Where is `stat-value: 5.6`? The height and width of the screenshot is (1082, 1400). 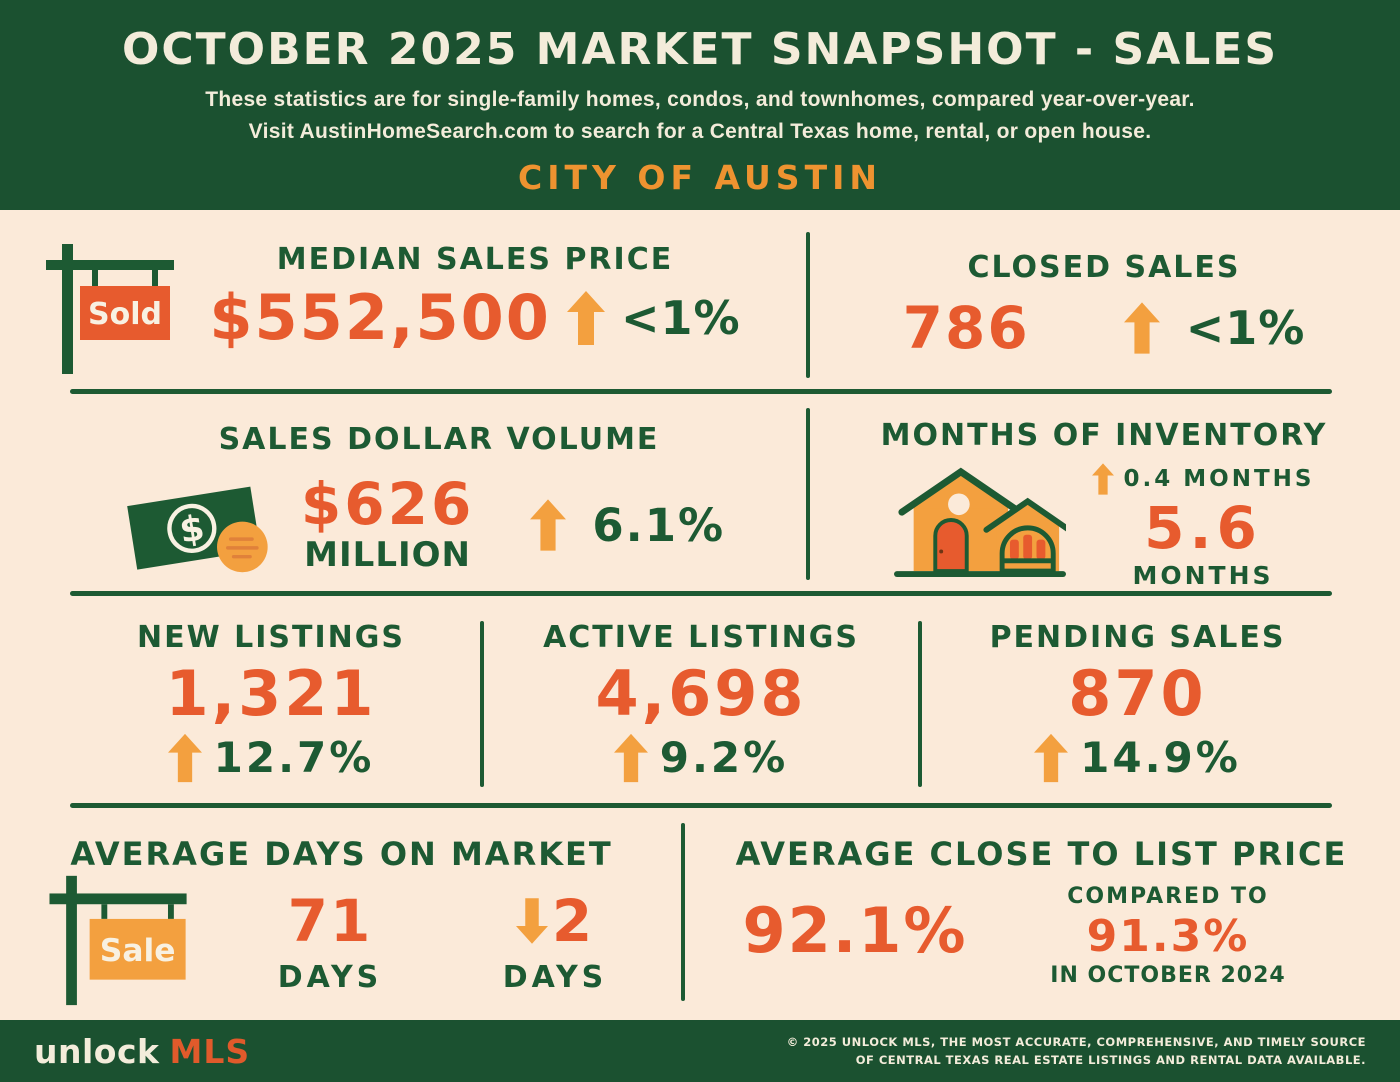
stat-value: 5.6 is located at coordinates (1203, 528).